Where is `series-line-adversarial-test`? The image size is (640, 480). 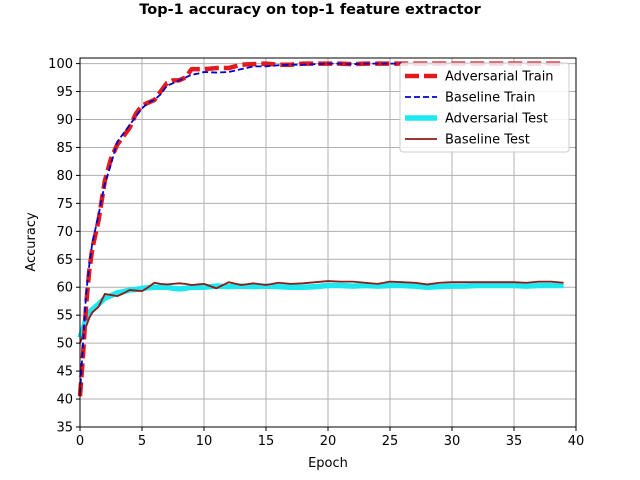 series-line-adversarial-test is located at coordinates (320, 310).